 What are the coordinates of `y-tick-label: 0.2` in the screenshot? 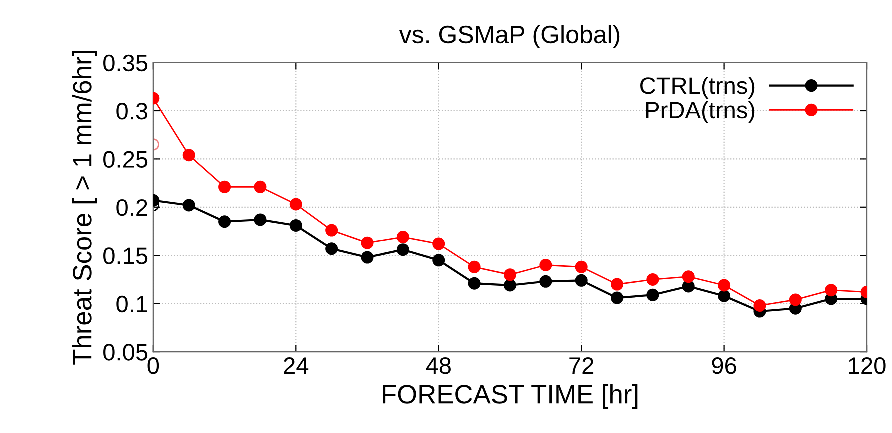 It's located at (132, 207).